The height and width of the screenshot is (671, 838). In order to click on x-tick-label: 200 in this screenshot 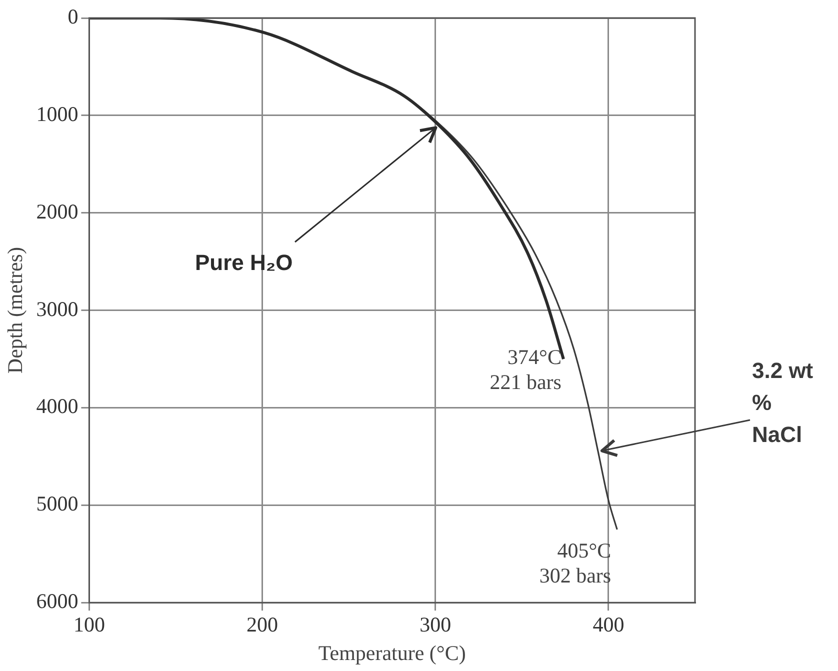, I will do `click(262, 624)`.